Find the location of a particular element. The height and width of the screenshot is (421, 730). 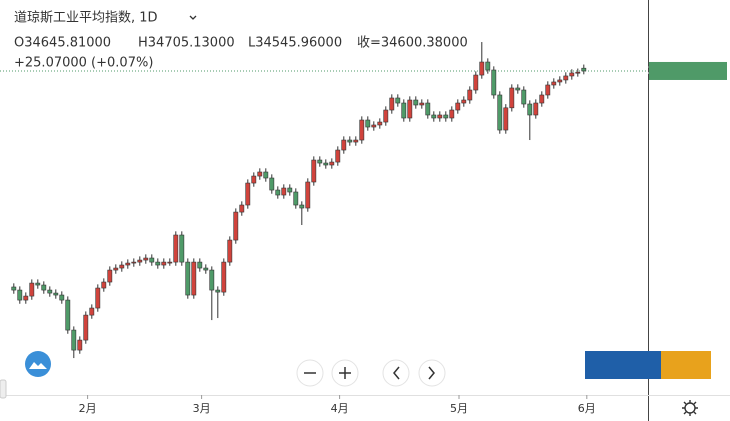

ohlc-open: O34645.81000 is located at coordinates (62, 43).